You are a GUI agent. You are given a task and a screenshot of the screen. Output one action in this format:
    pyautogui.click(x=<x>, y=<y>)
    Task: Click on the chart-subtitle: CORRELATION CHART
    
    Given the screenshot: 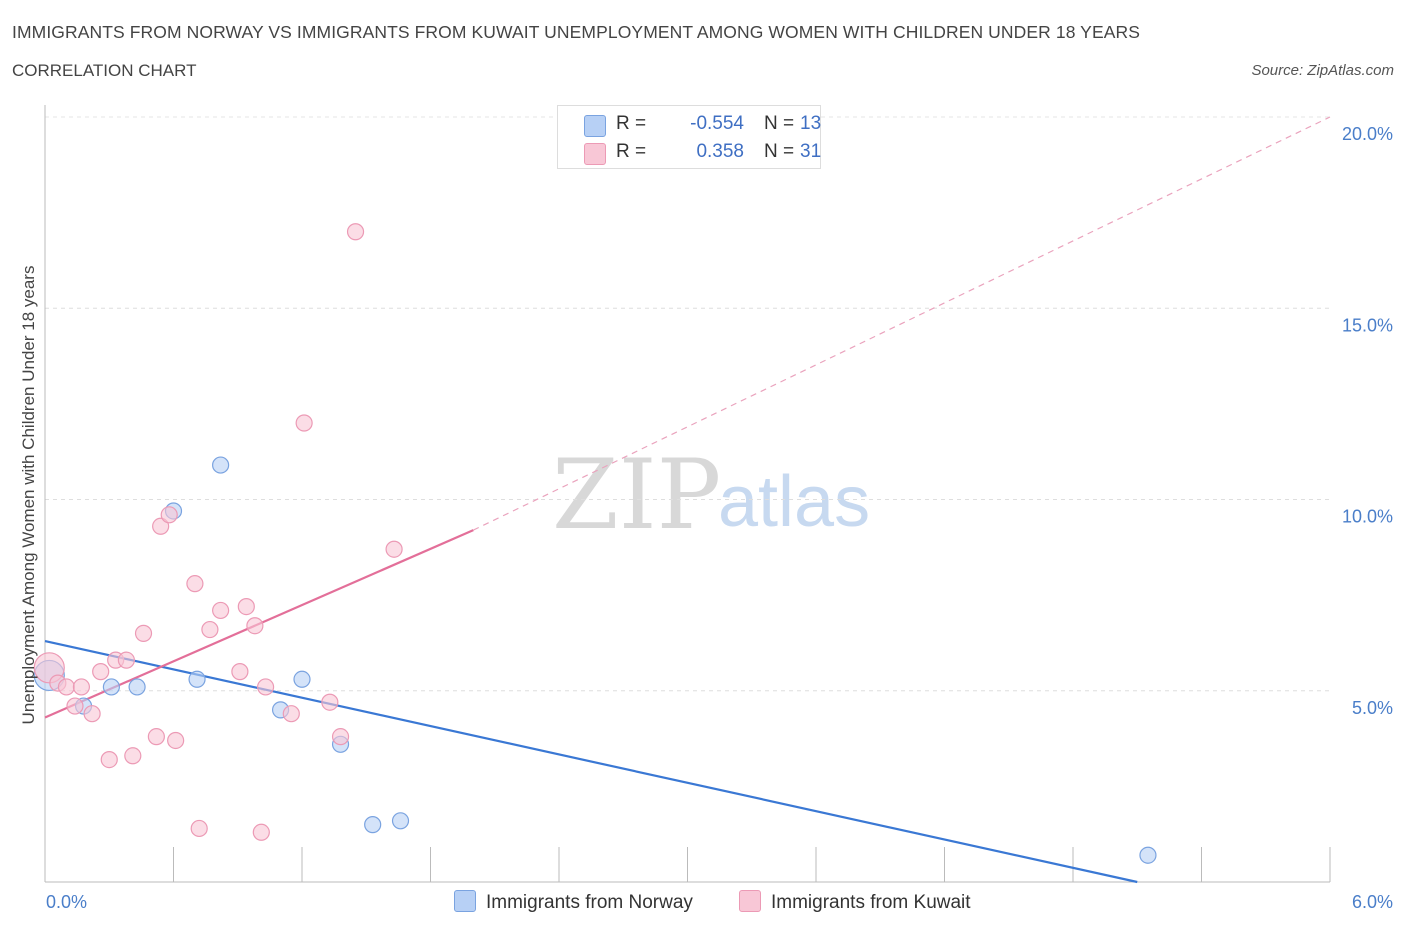 What is the action you would take?
    pyautogui.click(x=104, y=70)
    